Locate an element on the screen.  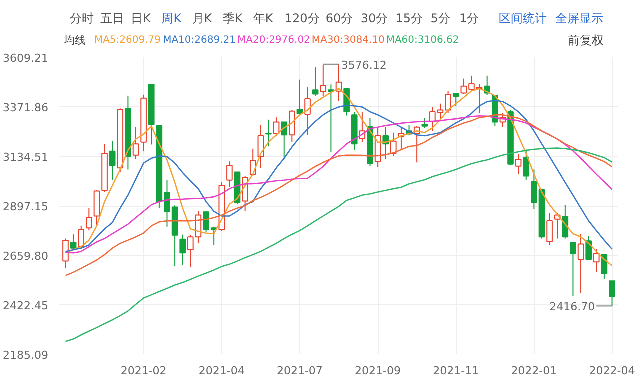
text: 15分 is located at coordinates (410, 19).